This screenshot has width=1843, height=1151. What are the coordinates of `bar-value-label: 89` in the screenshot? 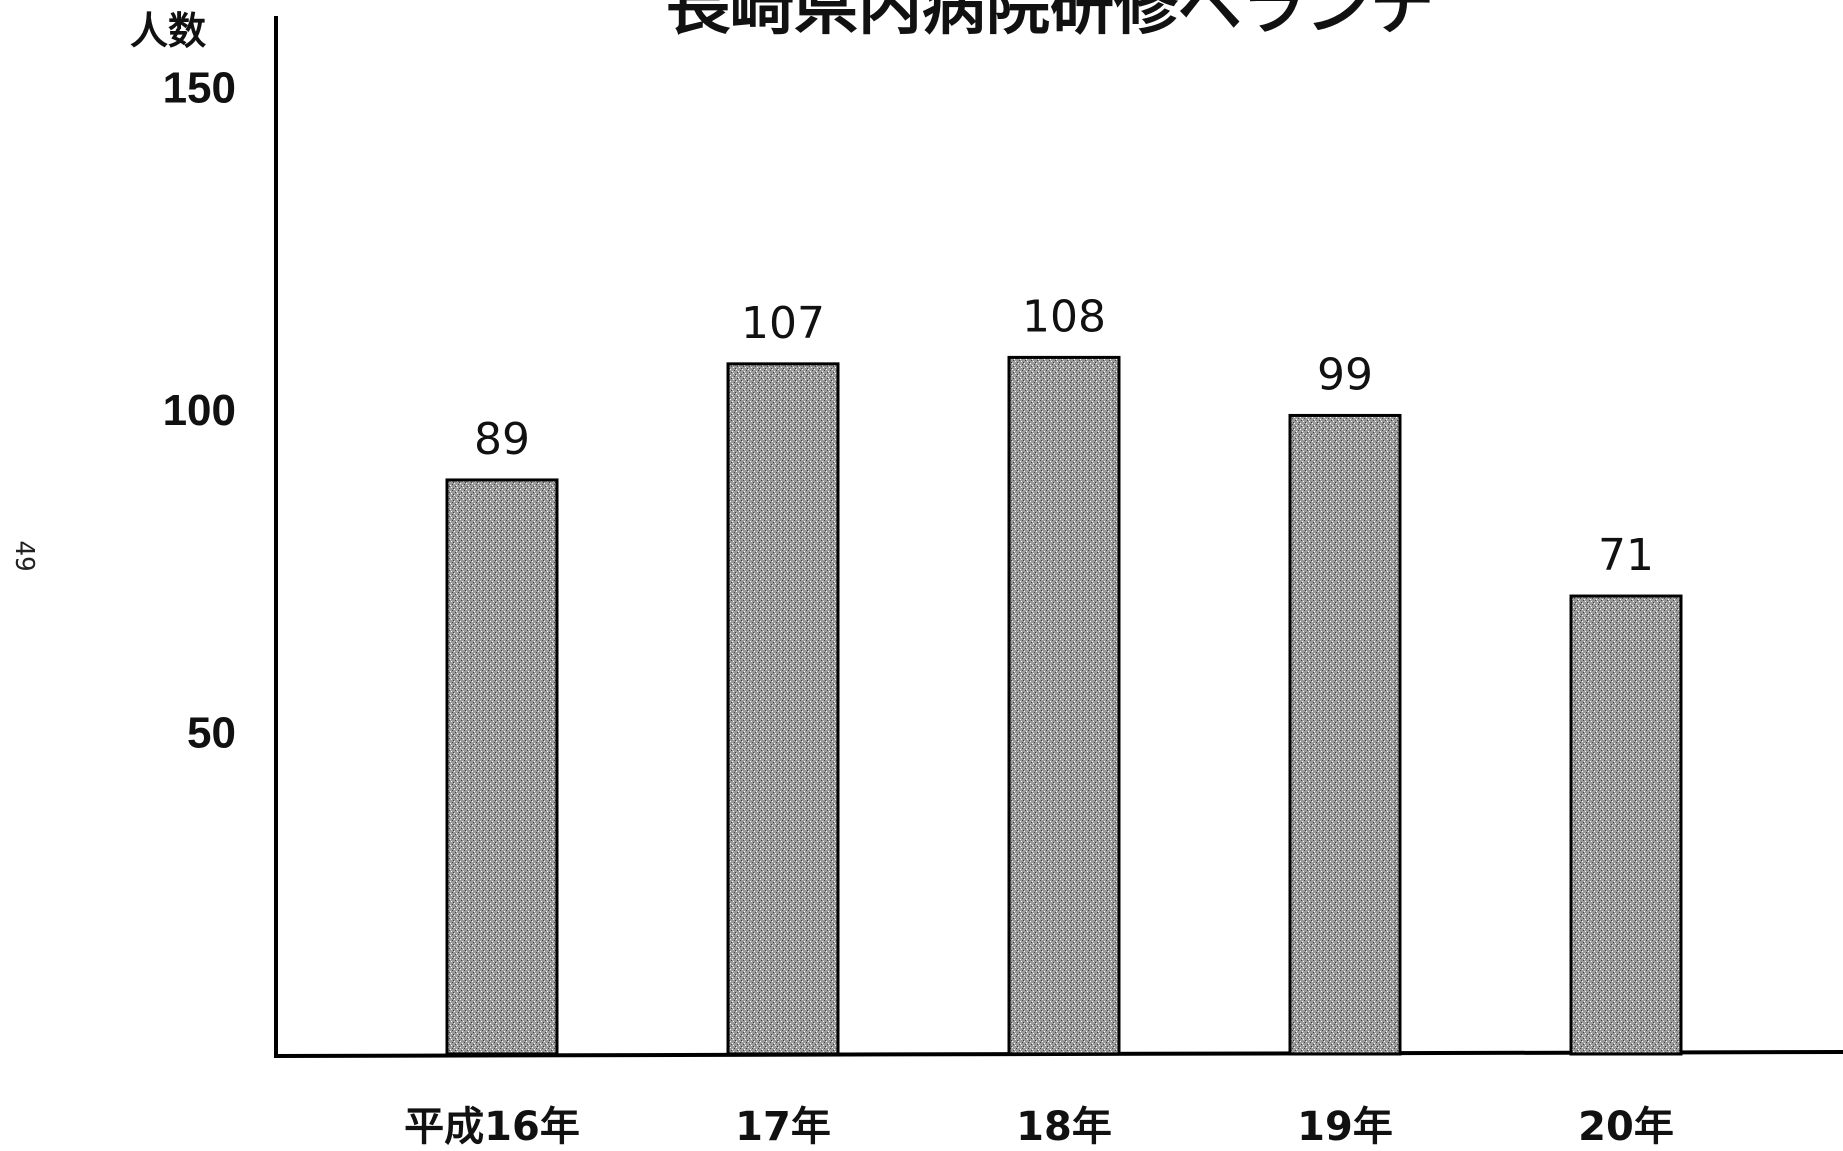 It's located at (502, 439).